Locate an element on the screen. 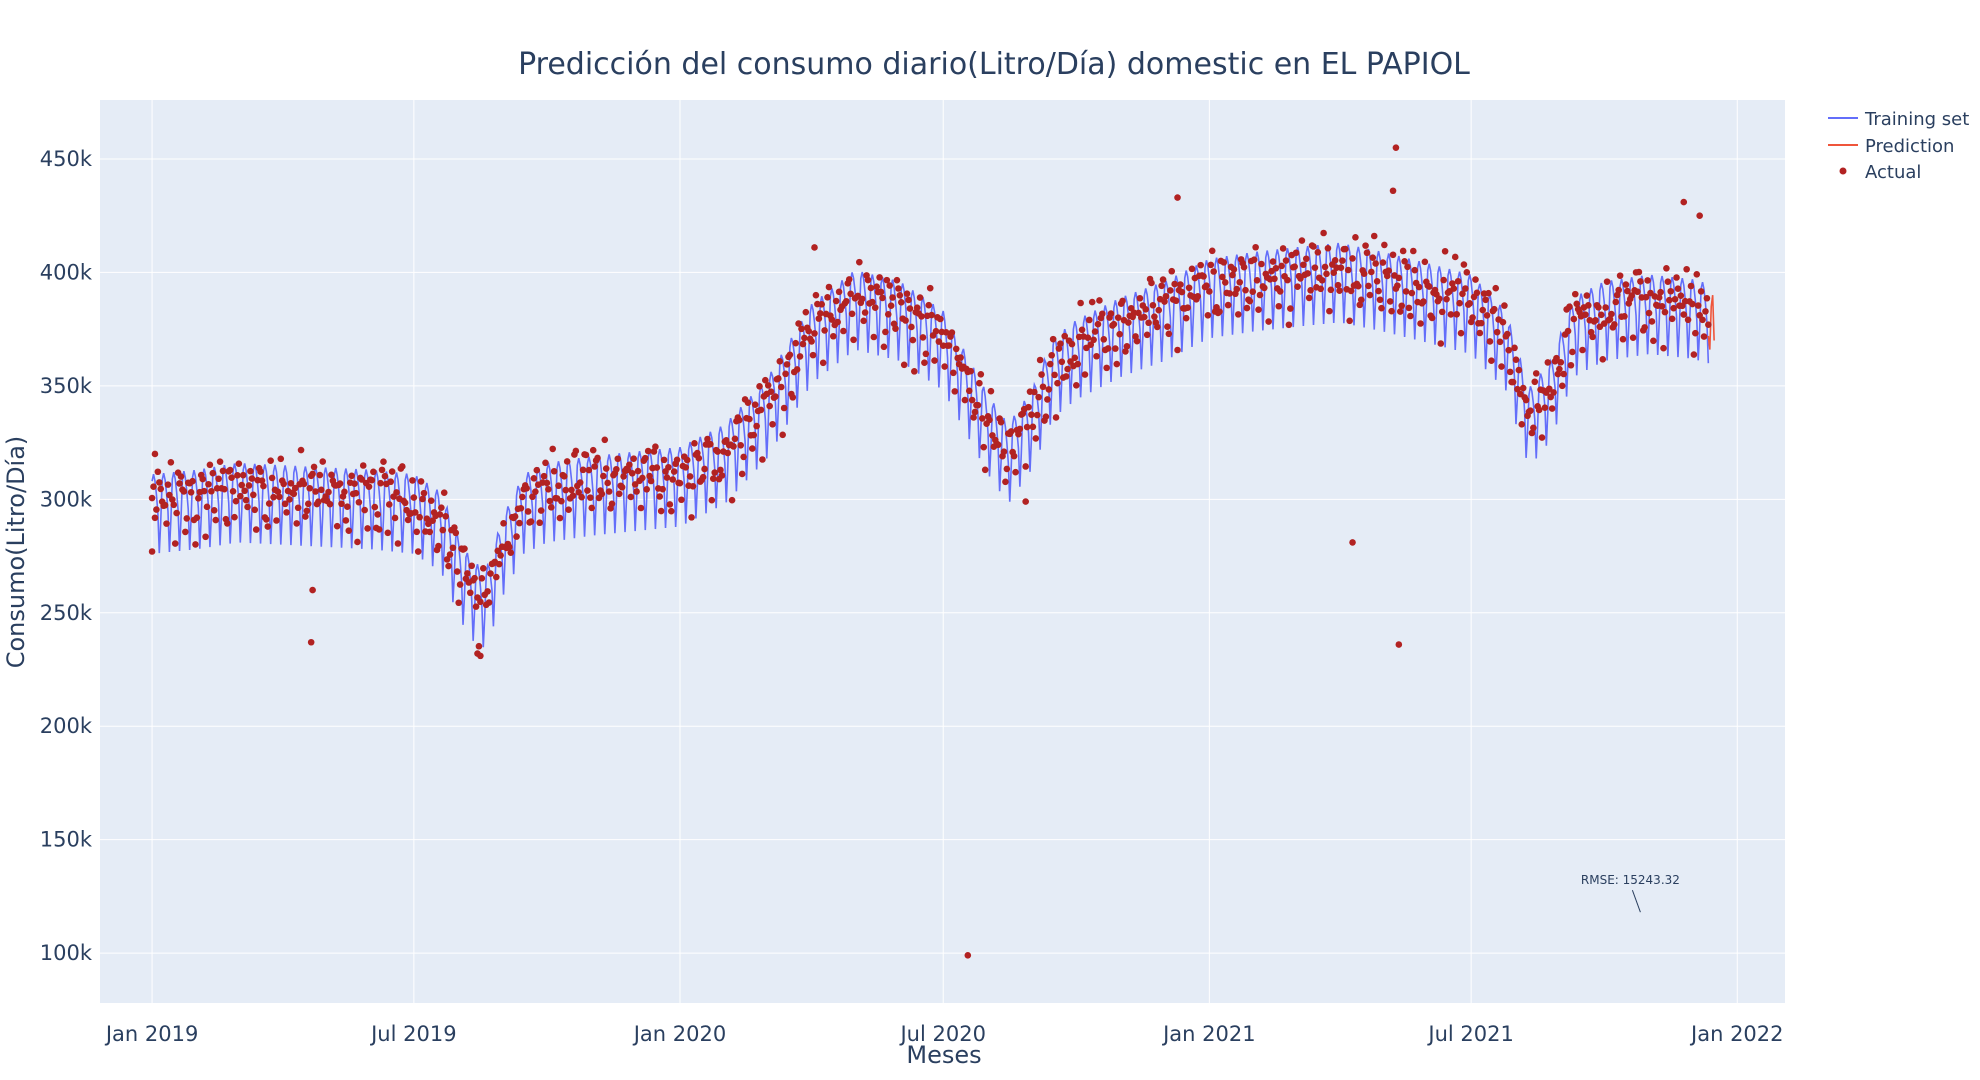  legend: Training set Prediction Actual is located at coordinates (1898, 146).